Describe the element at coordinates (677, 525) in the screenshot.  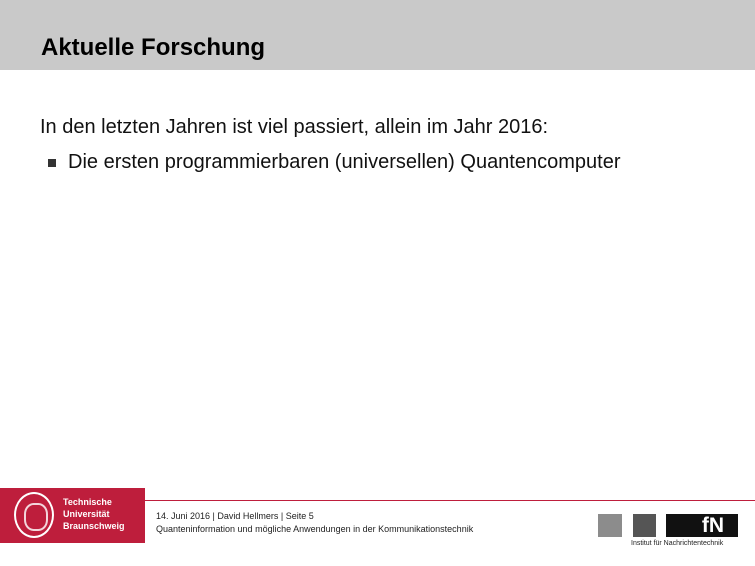
I see `logo-square-dark` at that location.